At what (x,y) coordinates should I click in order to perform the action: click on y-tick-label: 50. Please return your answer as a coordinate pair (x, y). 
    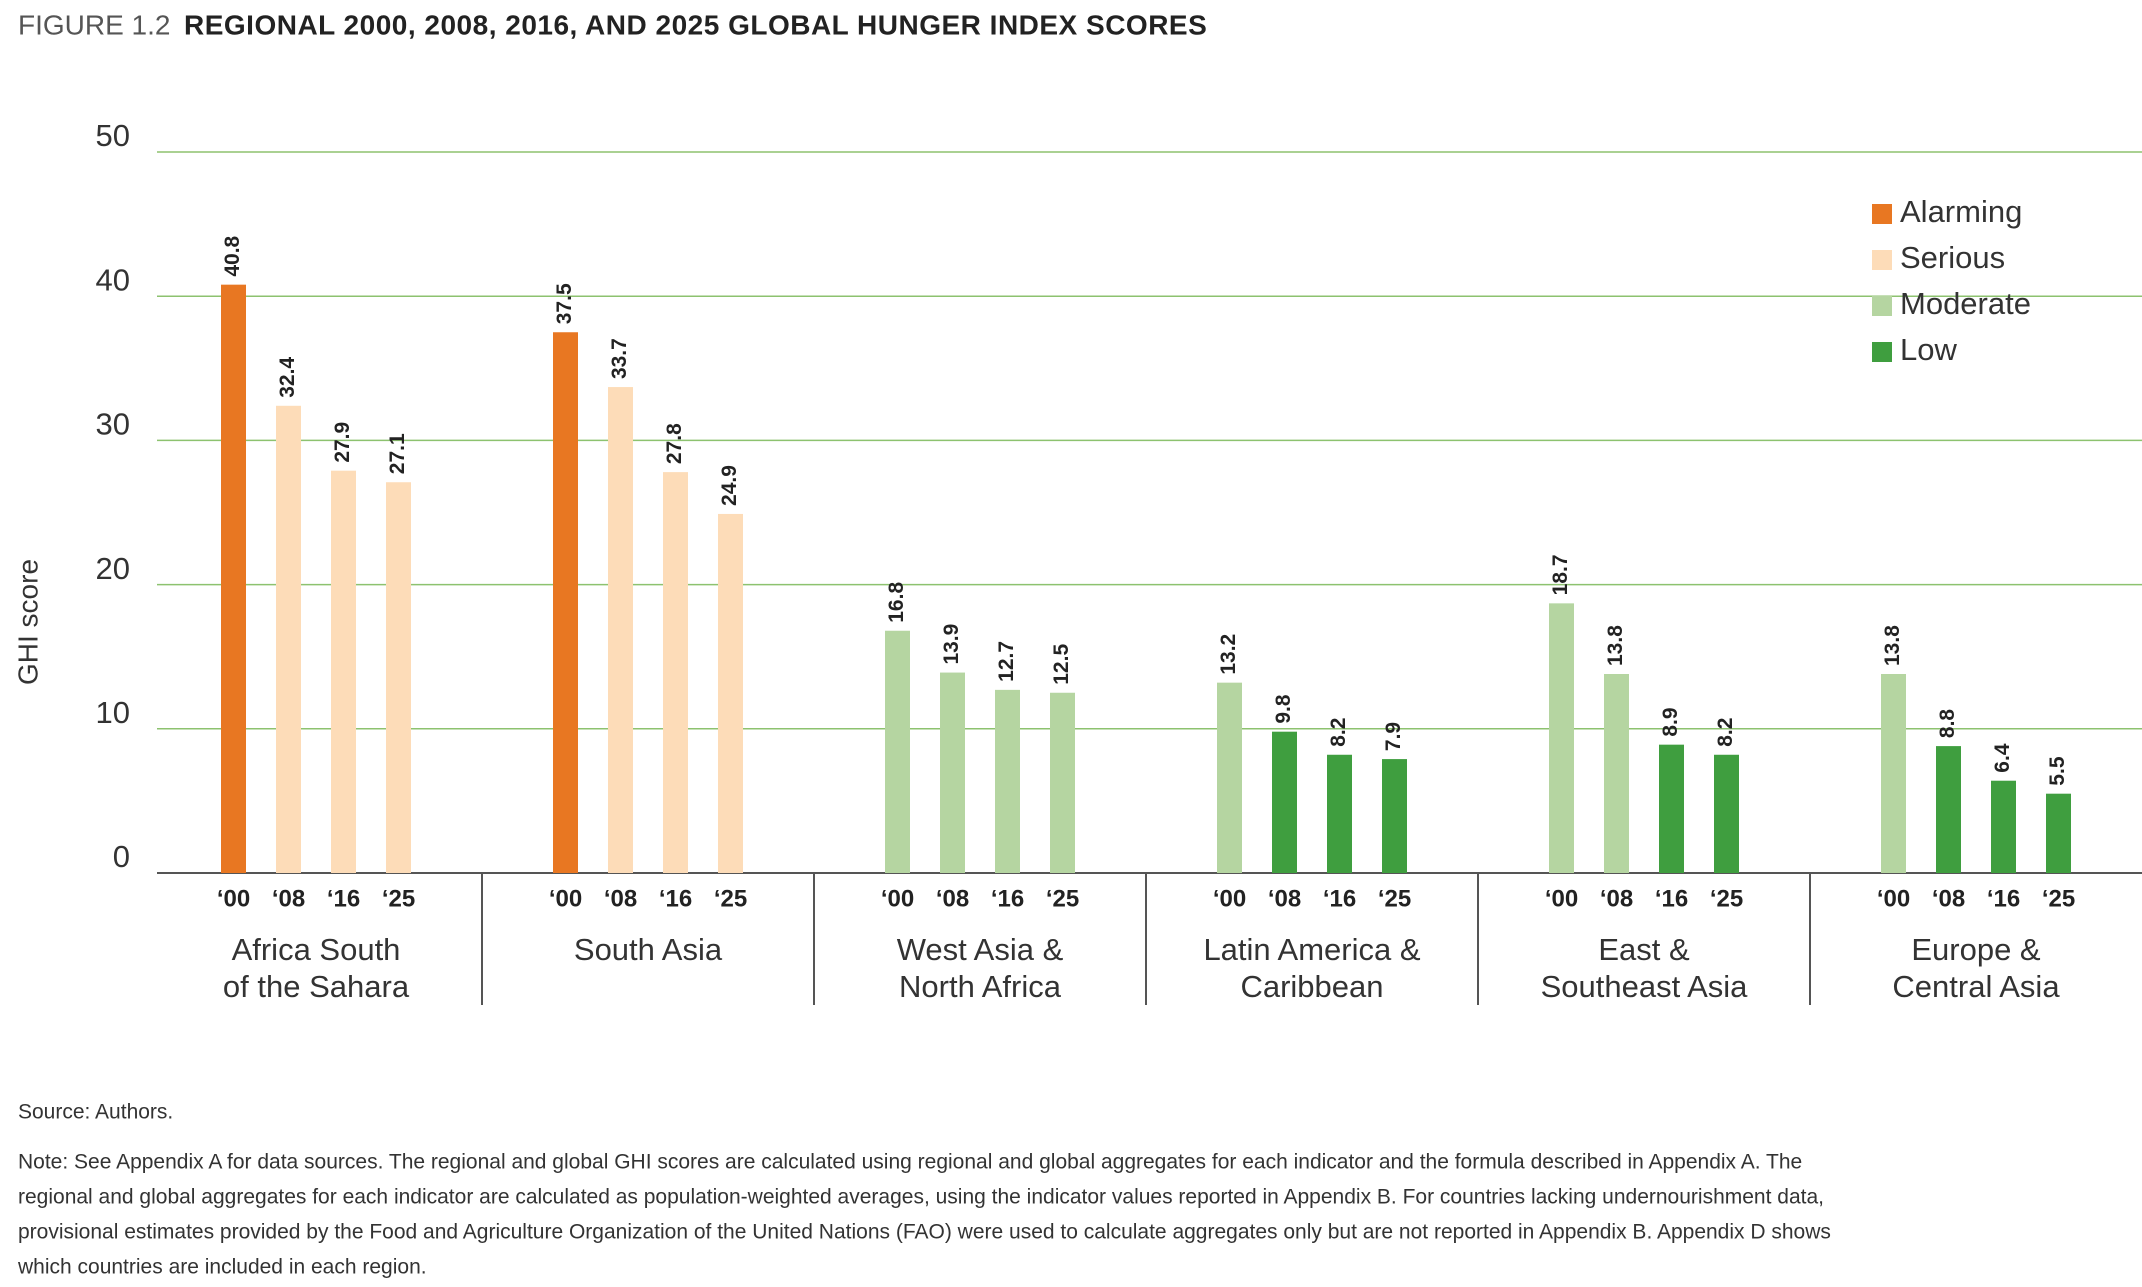
    Looking at the image, I should click on (113, 135).